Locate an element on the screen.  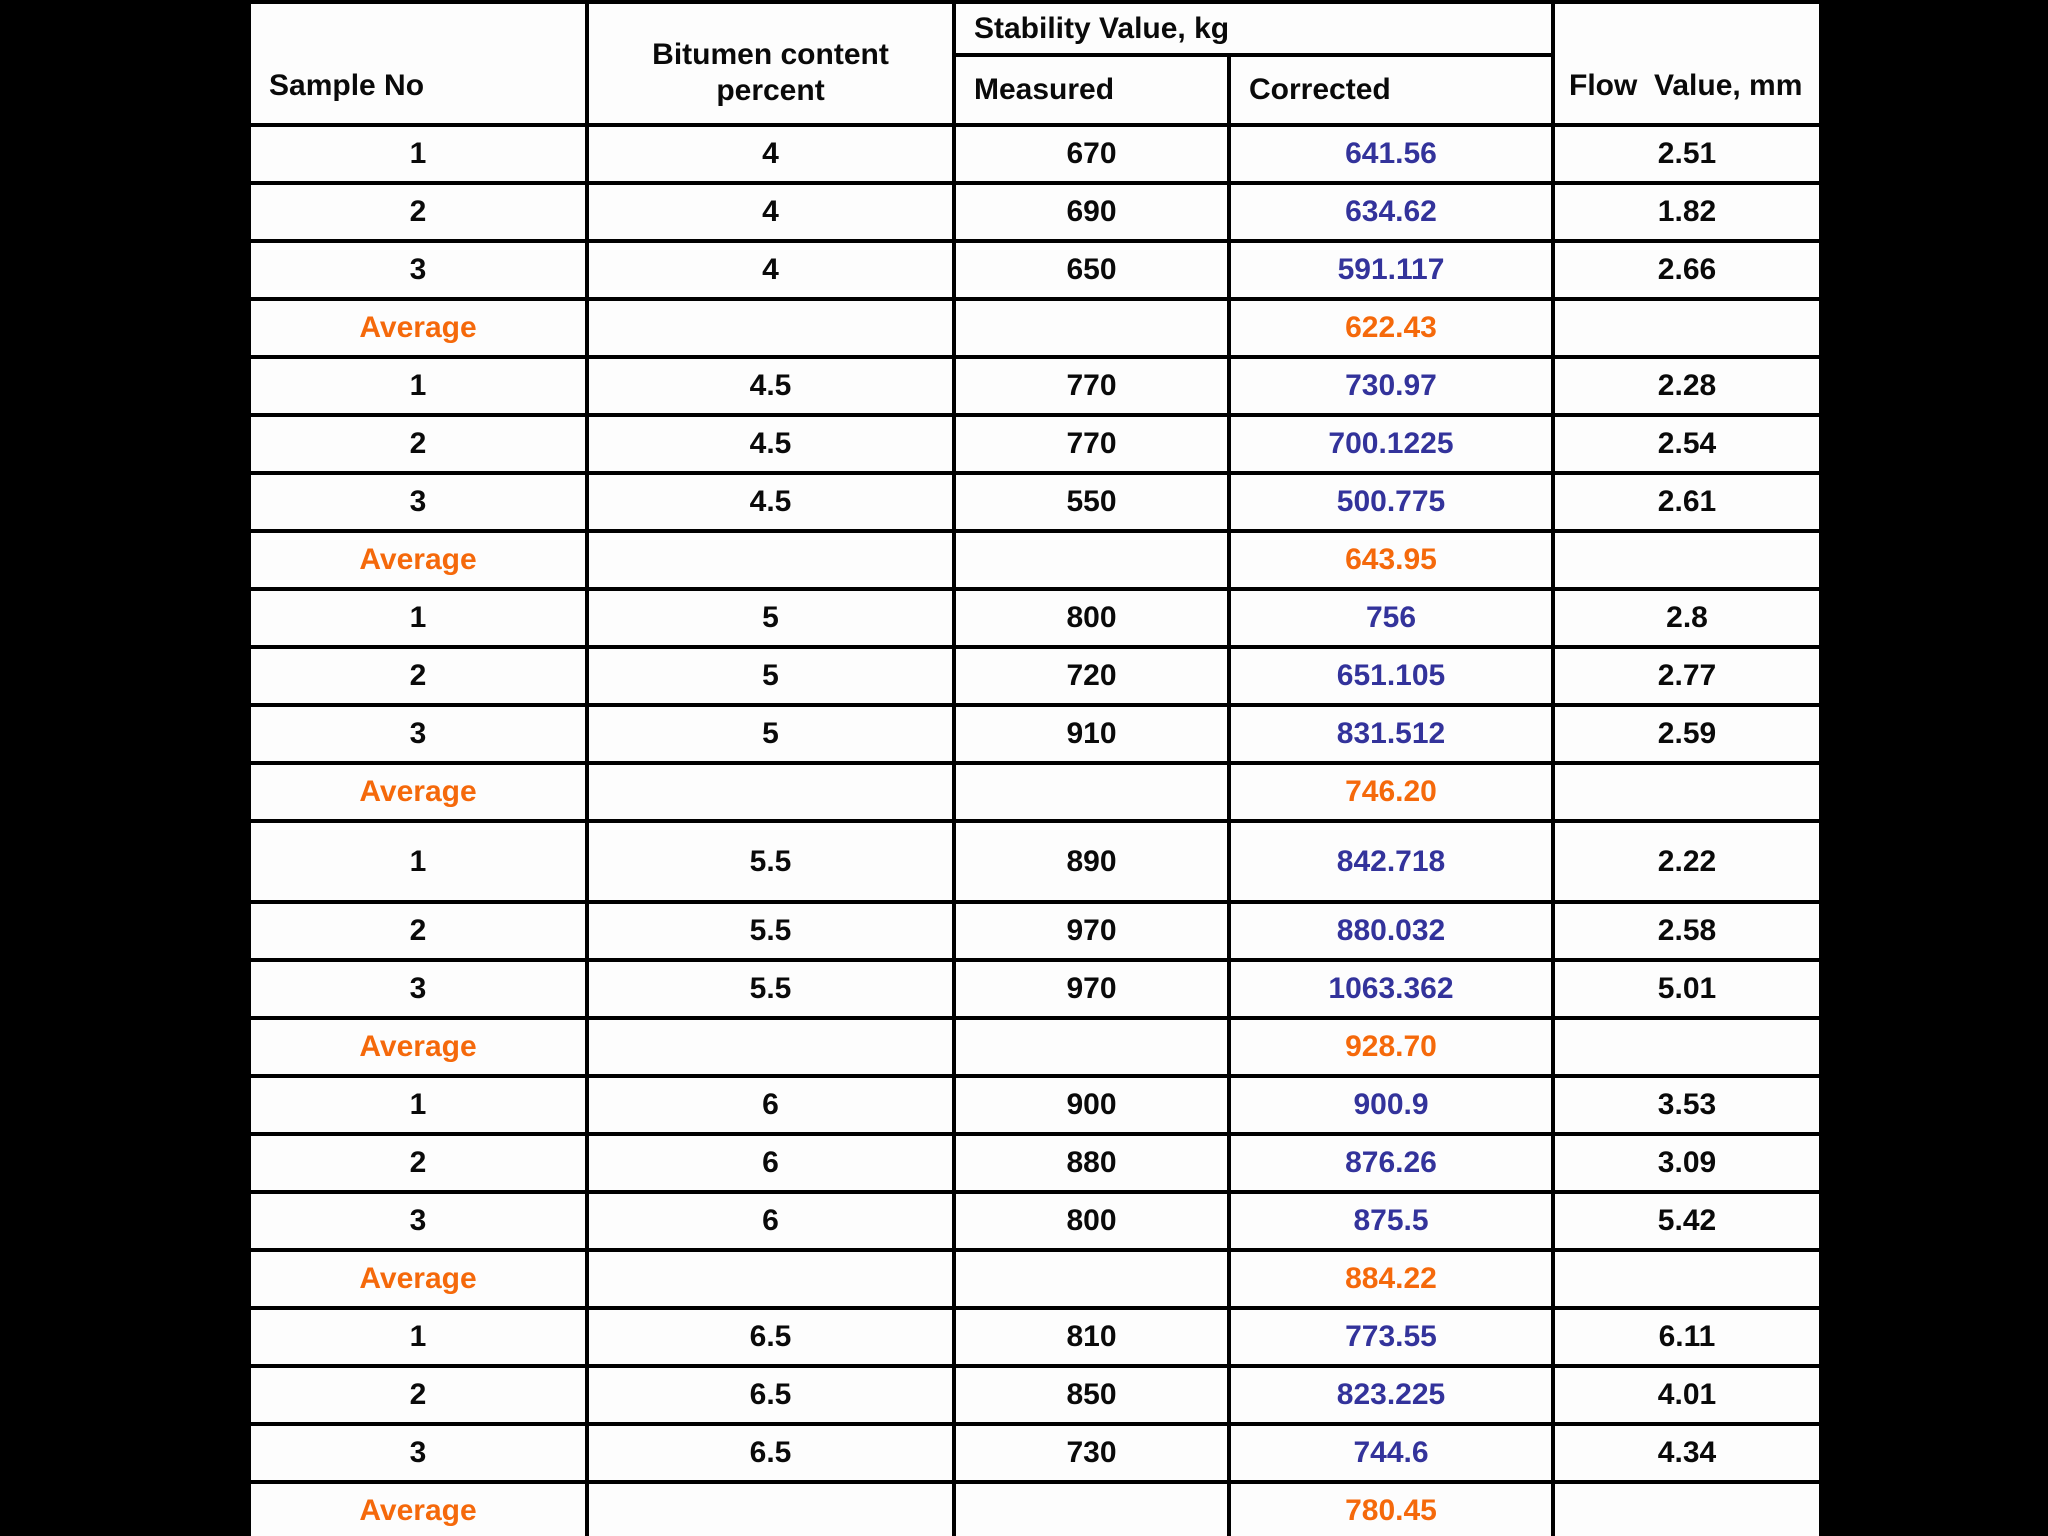
cell-flow-value: 1.82 is located at coordinates (1687, 212).